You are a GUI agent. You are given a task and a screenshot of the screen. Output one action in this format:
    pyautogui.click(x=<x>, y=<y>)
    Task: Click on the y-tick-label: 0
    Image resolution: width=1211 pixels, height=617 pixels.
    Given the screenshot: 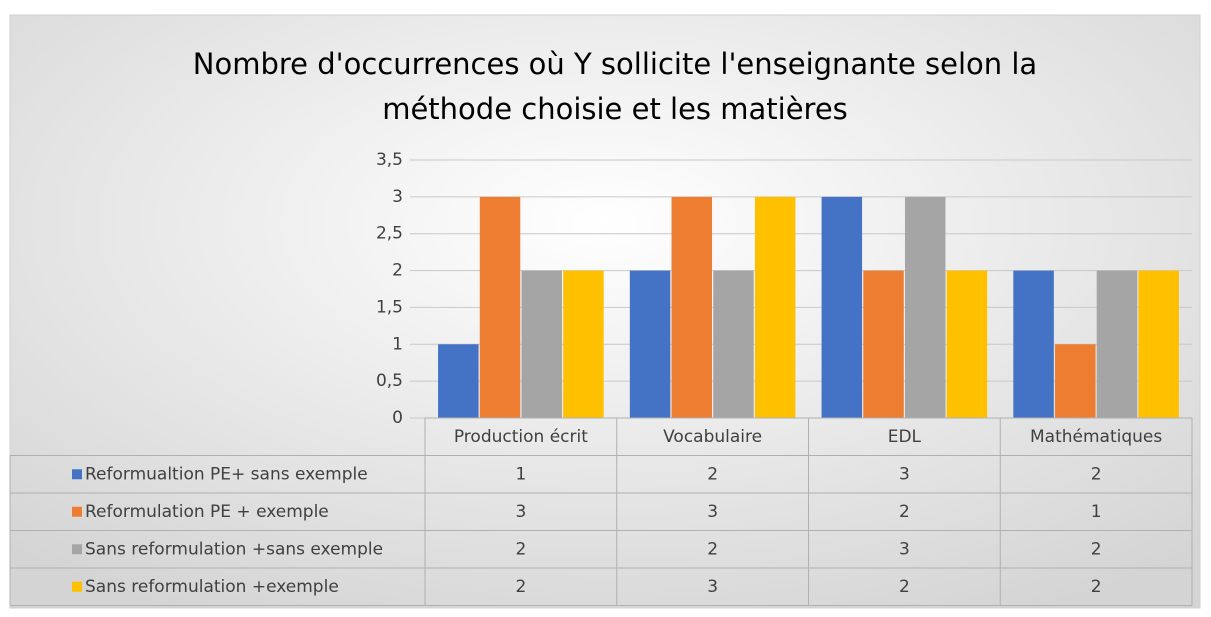 What is the action you would take?
    pyautogui.click(x=397, y=418)
    